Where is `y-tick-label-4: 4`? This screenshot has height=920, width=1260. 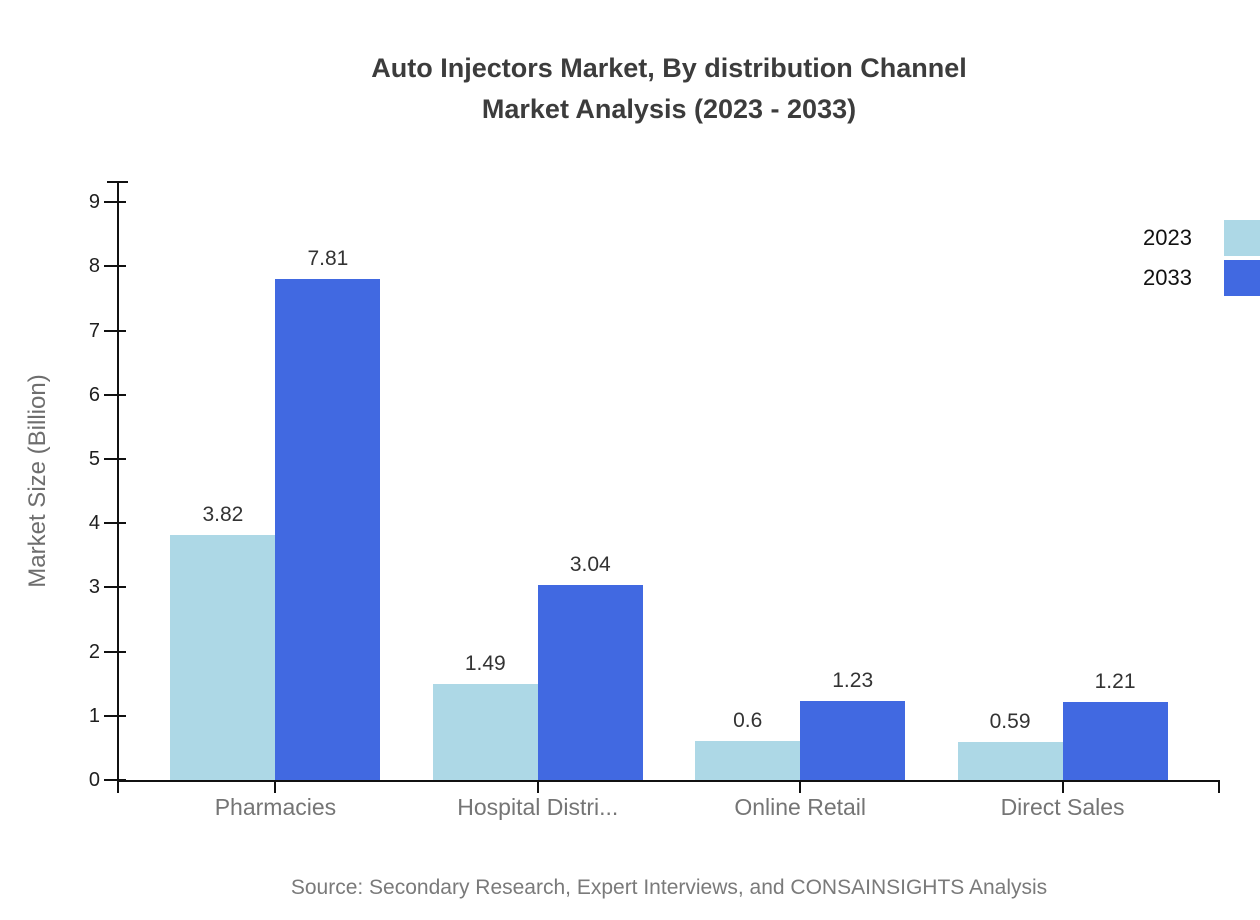
y-tick-label-4: 4 is located at coordinates (94, 523).